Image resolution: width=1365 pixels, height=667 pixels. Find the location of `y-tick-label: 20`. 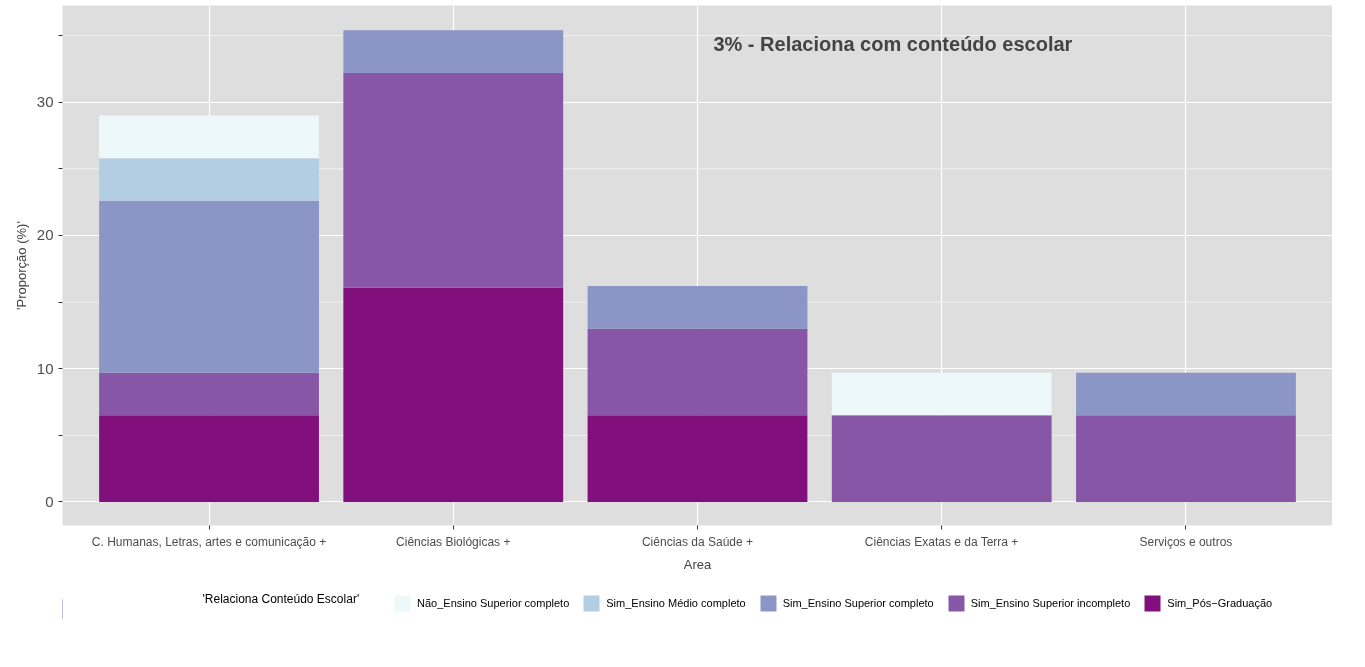

y-tick-label: 20 is located at coordinates (45, 235).